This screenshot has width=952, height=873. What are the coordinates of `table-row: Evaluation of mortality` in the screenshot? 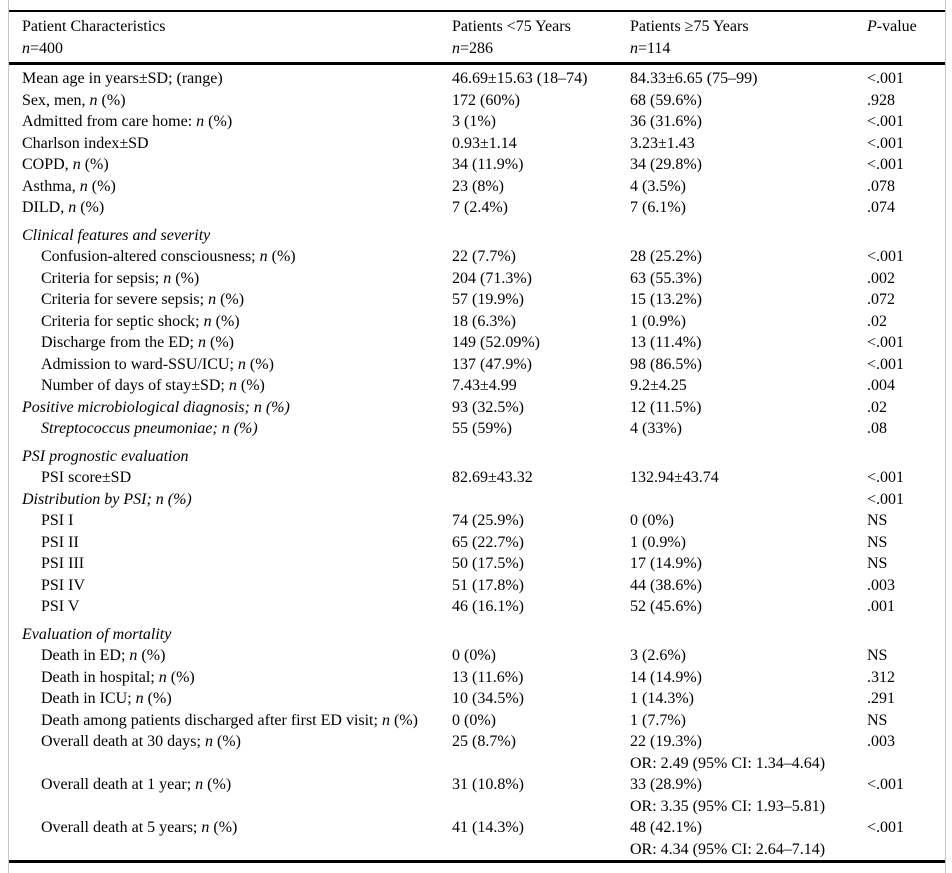 It's located at (477, 635).